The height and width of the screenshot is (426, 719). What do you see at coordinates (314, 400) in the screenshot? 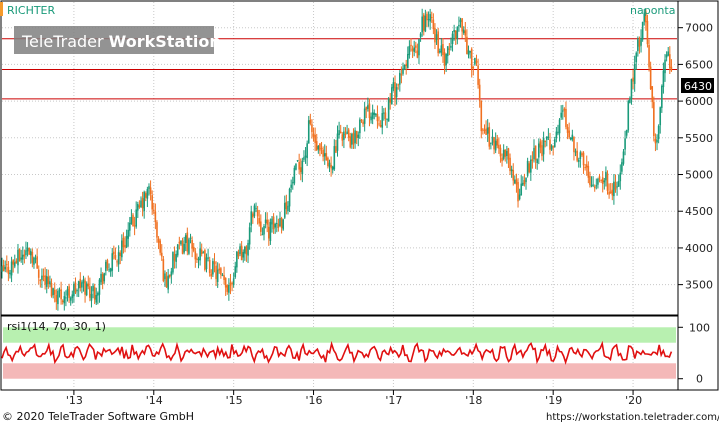
I see `x-tick-label: '16` at bounding box center [314, 400].